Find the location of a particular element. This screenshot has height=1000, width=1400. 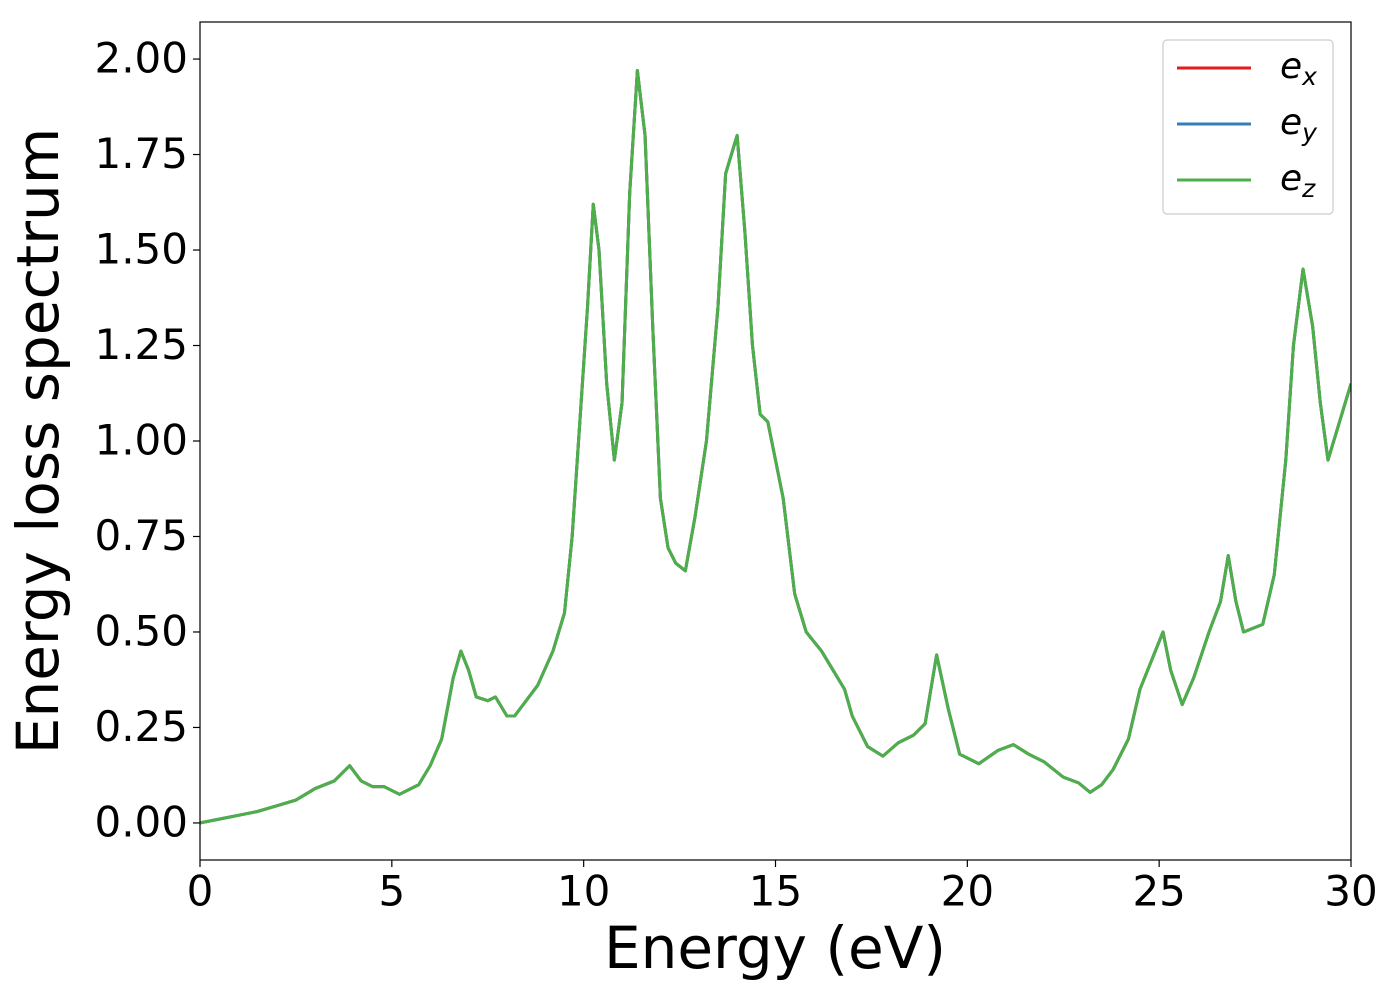

x-tick-label: 5 is located at coordinates (391, 891).